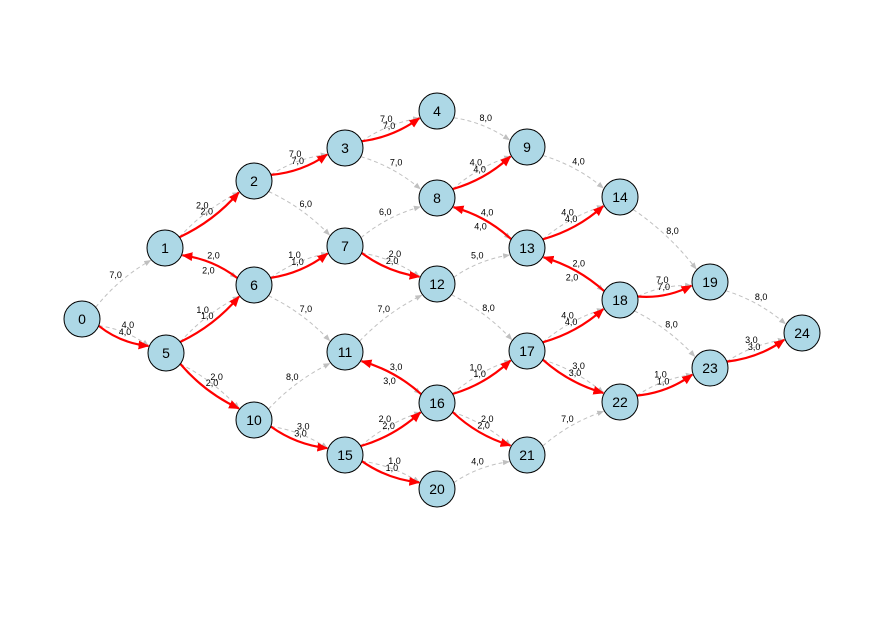 Image resolution: width=888 pixels, height=625 pixels. Describe the element at coordinates (575, 373) in the screenshot. I see `flow-edge-label-17-22: 3,0` at that location.